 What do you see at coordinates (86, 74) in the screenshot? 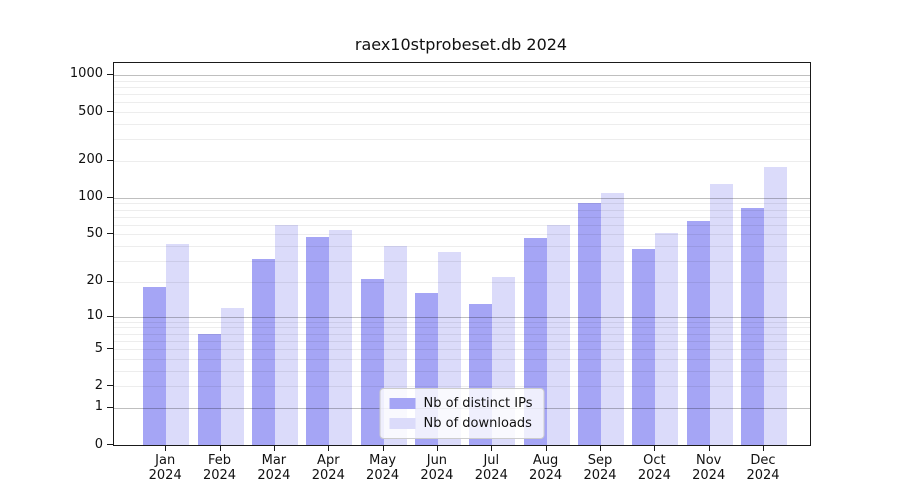
I see `y-tick-label-1000: 1000` at bounding box center [86, 74].